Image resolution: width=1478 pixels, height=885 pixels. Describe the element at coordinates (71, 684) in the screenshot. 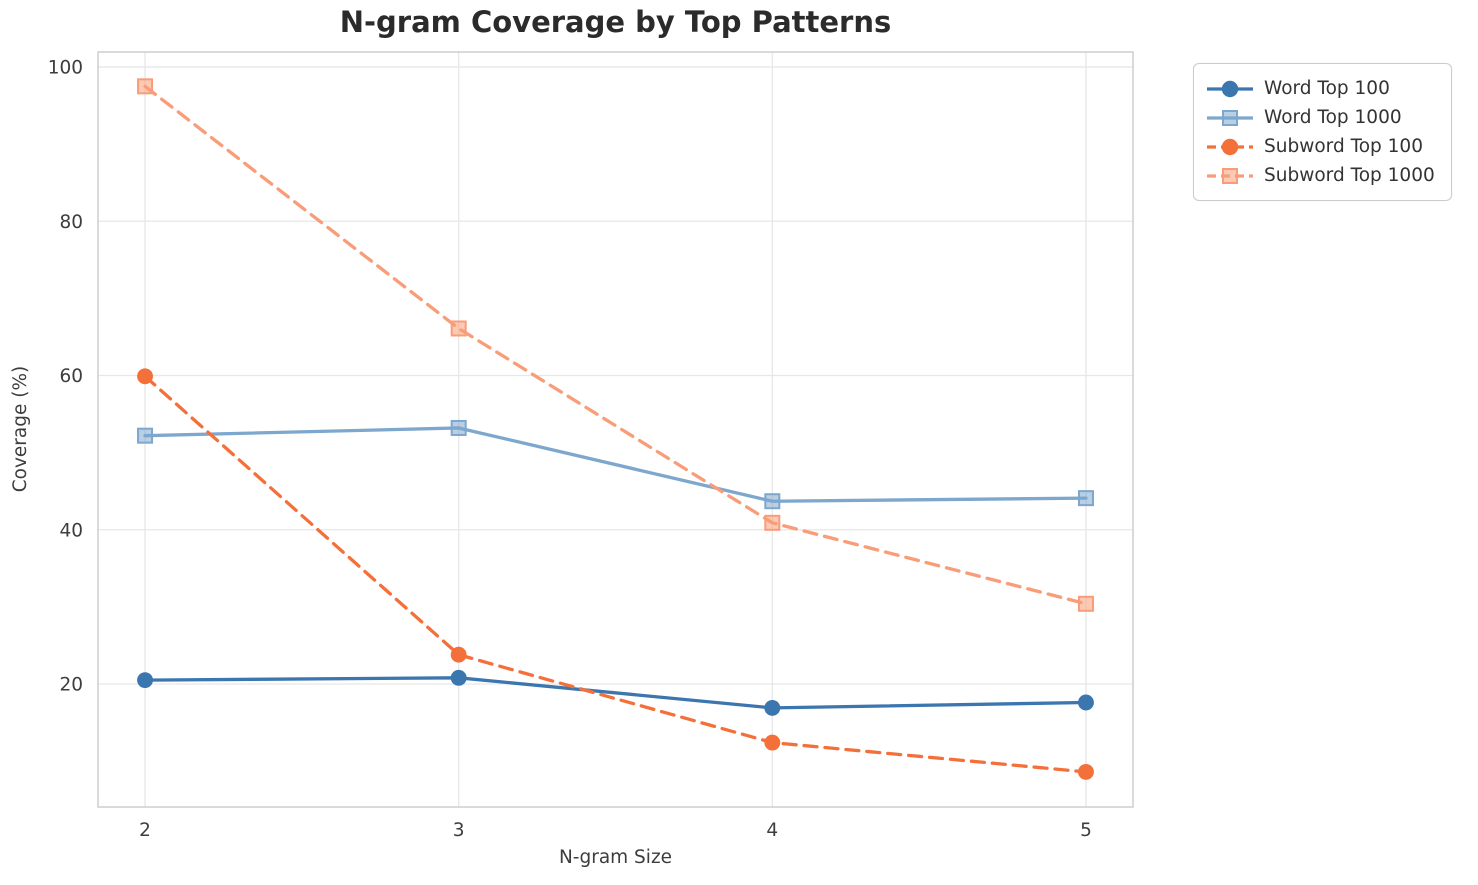

I see `y-tick-label: 20` at that location.